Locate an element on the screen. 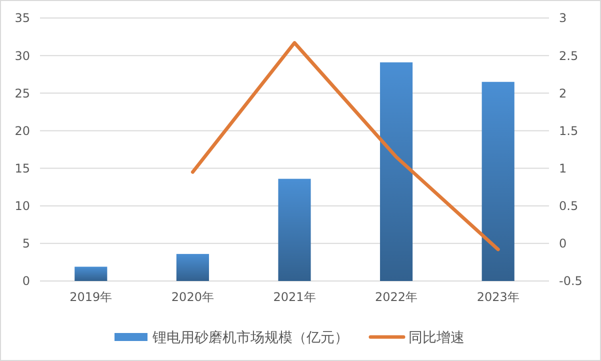  x-tick-label: 2022年 is located at coordinates (396, 297).